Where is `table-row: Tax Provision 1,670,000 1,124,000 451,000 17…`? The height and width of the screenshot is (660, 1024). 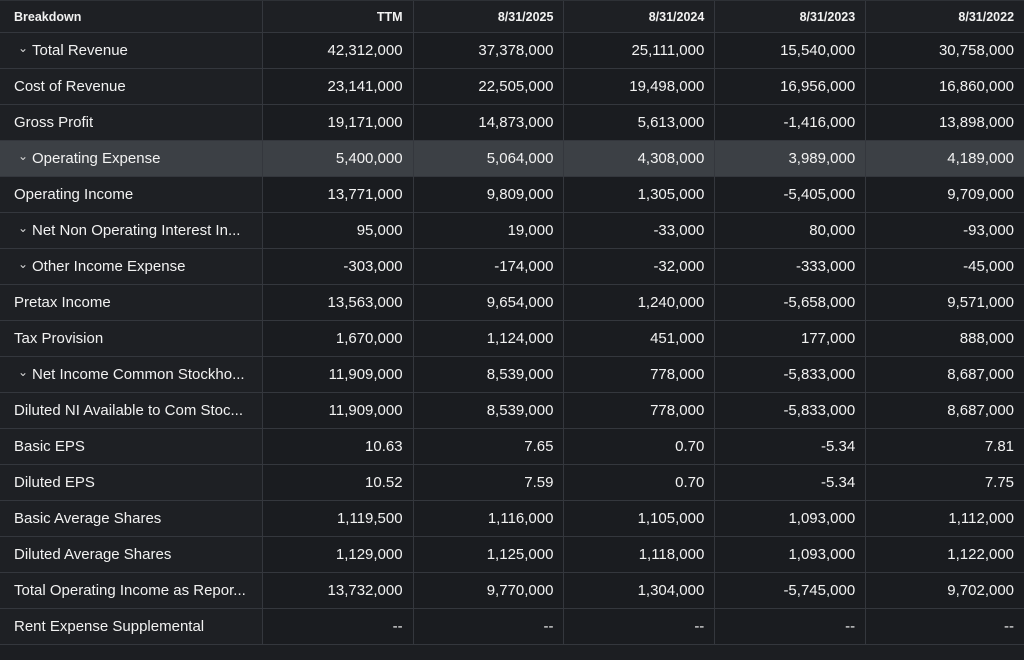
table-row: Tax Provision 1,670,000 1,124,000 451,000 17… is located at coordinates (512, 339).